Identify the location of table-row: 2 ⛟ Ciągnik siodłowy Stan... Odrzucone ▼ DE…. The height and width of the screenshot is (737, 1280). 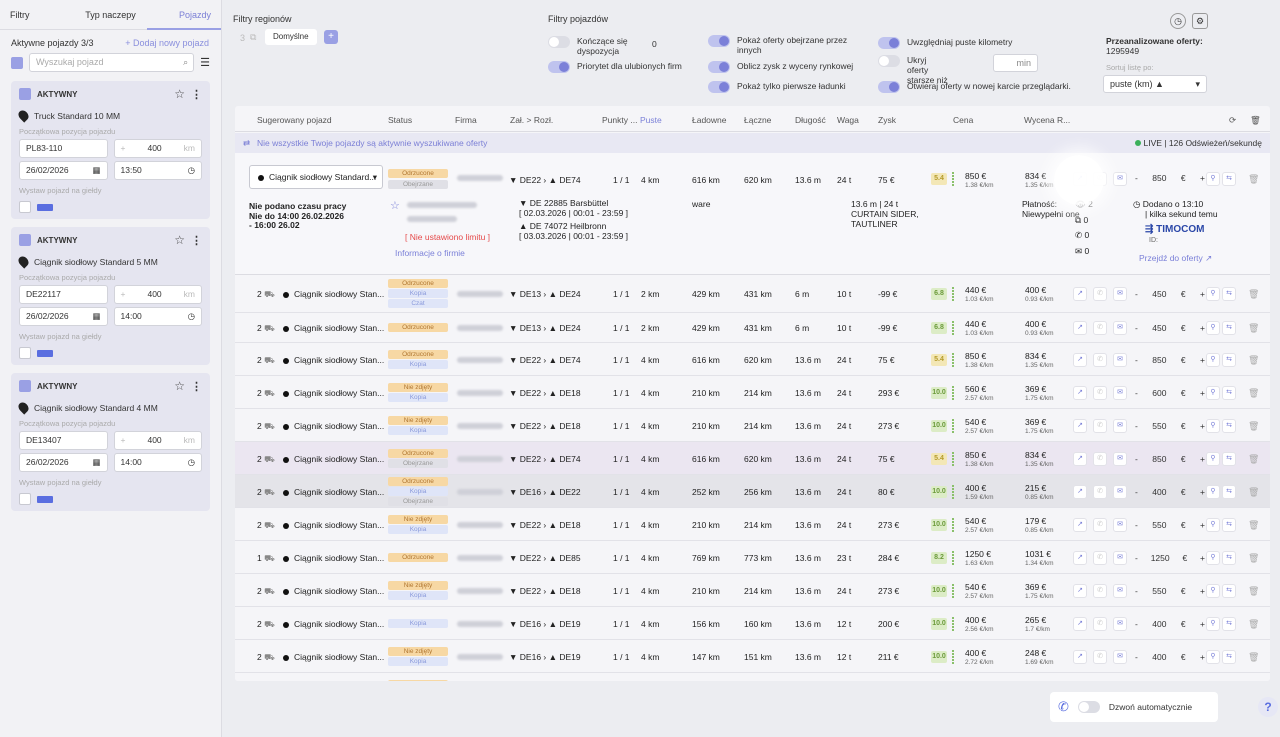
(752, 328).